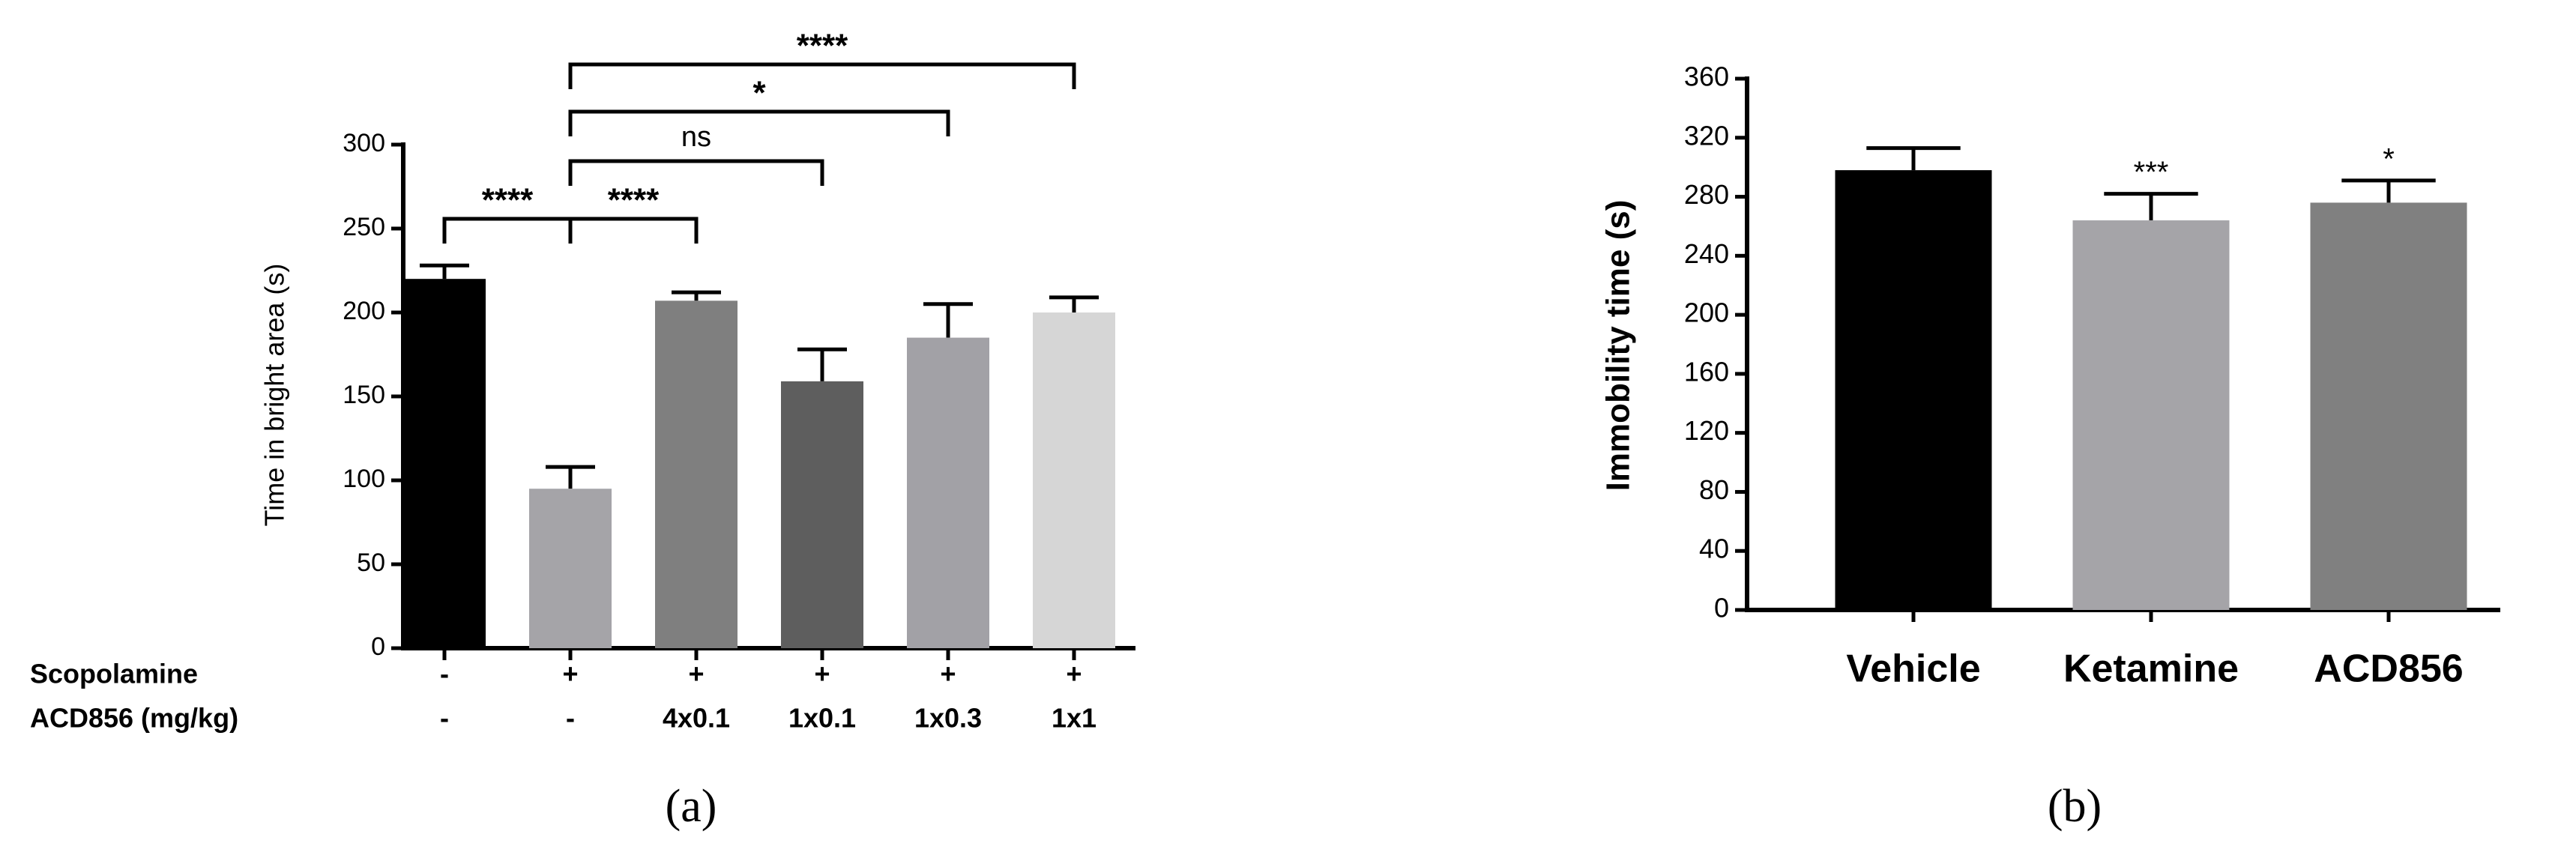  What do you see at coordinates (692, 806) in the screenshot?
I see `panel-label: (a)` at bounding box center [692, 806].